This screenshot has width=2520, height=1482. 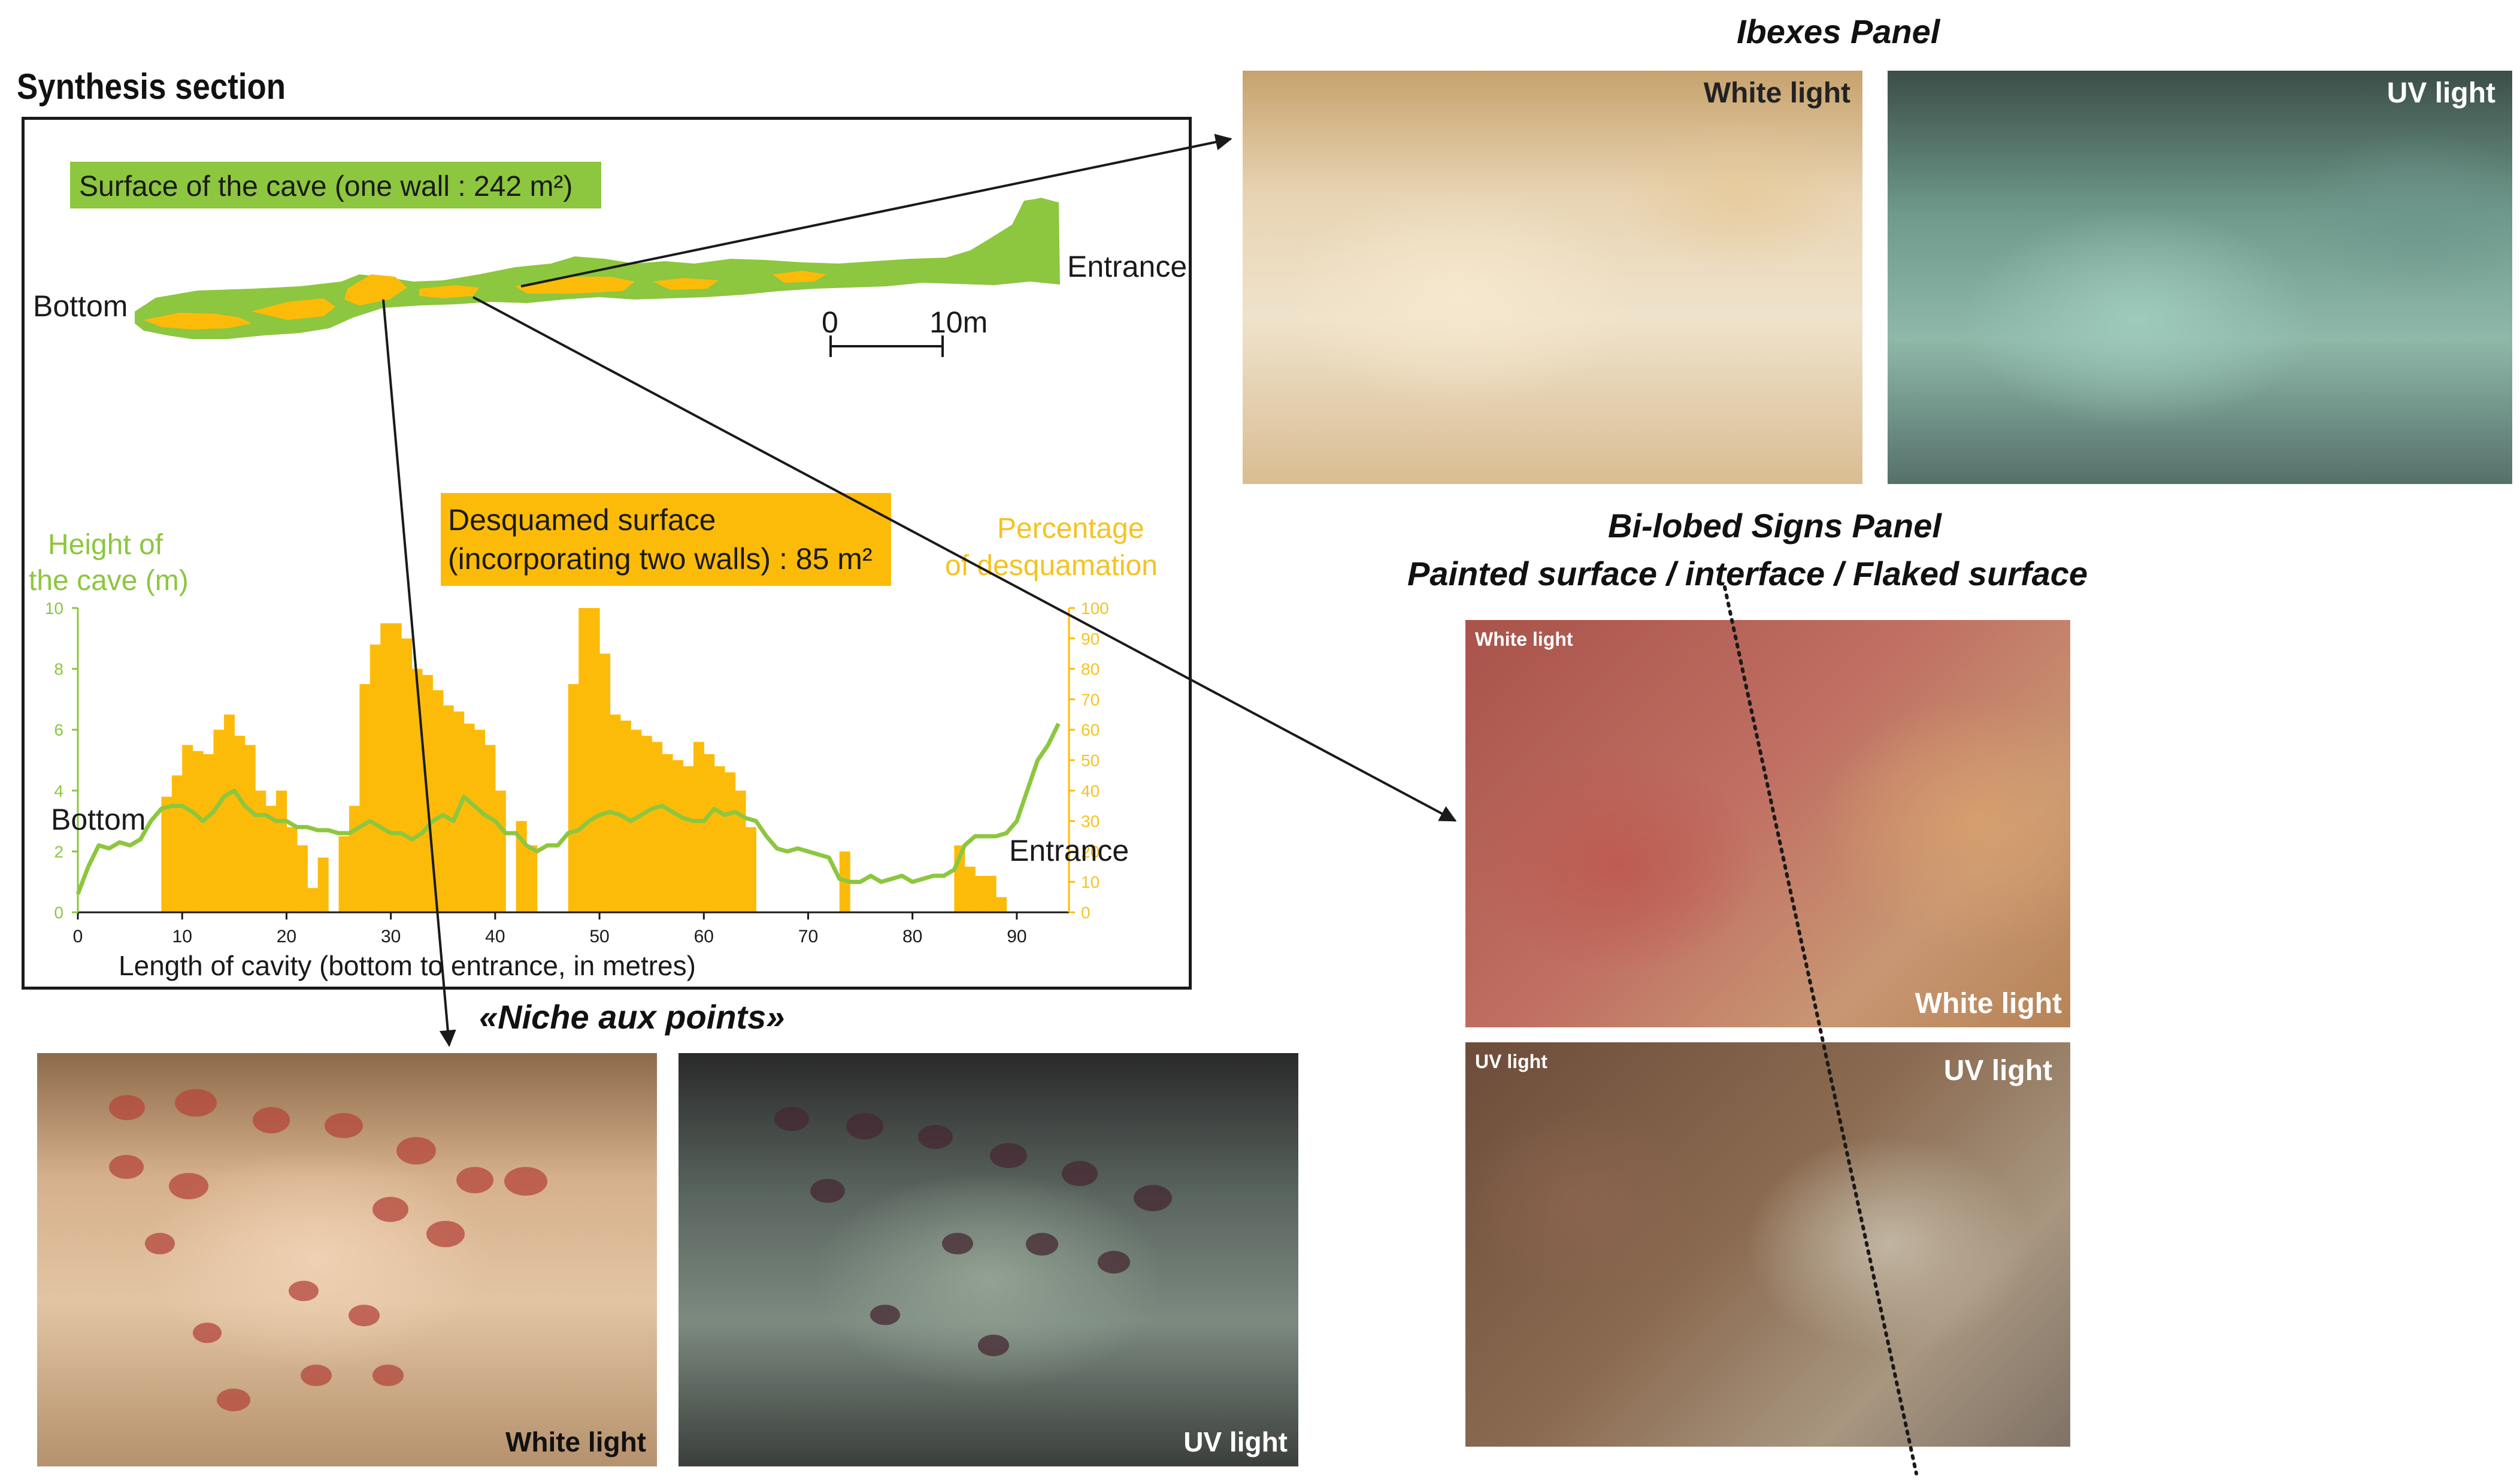 I want to click on percentage-axis-title-line1: Percentage, so click(x=1070, y=529).